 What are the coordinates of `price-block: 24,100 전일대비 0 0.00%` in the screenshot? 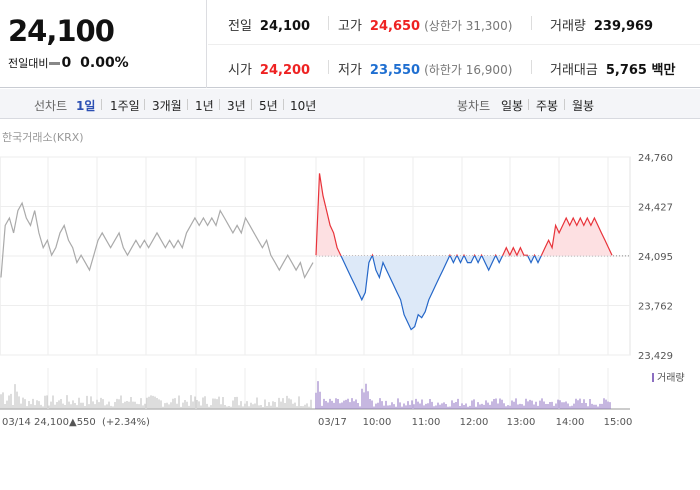 It's located at (103, 44).